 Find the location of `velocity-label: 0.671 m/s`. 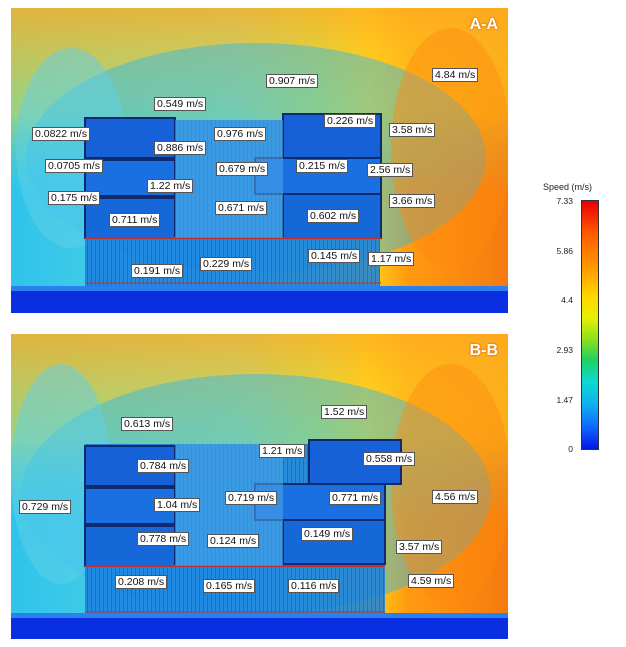

velocity-label: 0.671 m/s is located at coordinates (241, 208).